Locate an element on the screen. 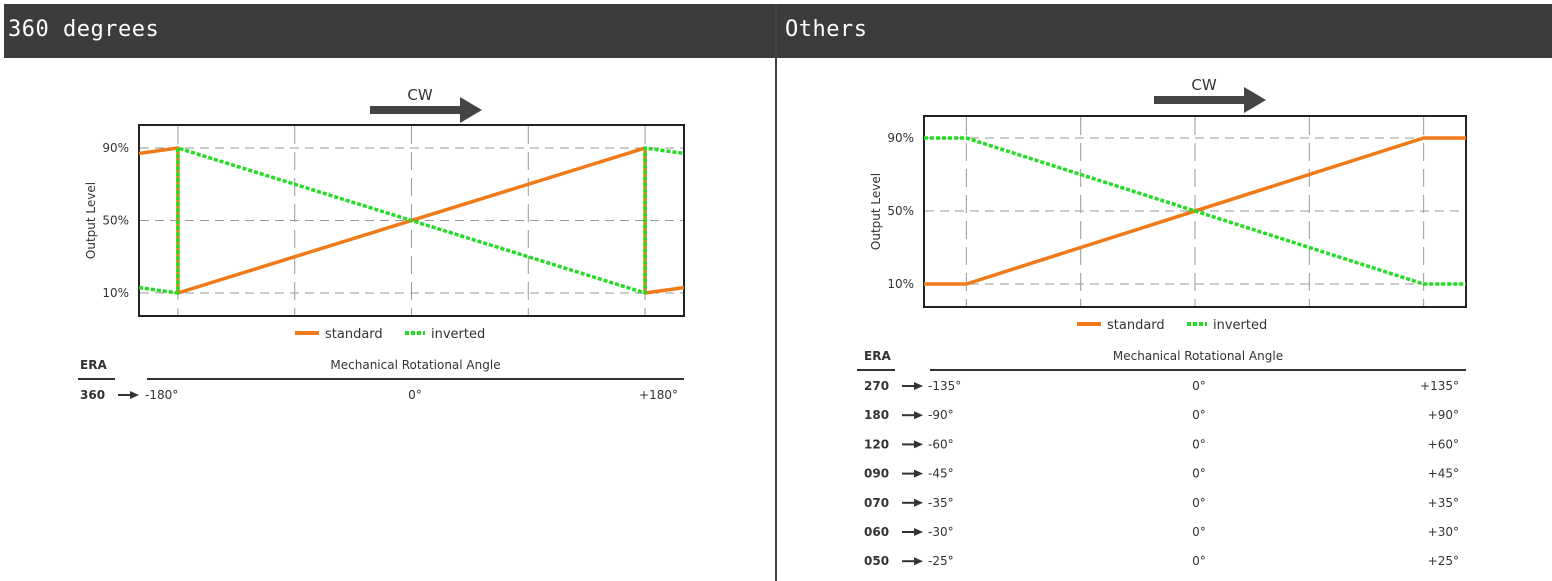 The image size is (1552, 581). angle-max: +30° is located at coordinates (1443, 532).